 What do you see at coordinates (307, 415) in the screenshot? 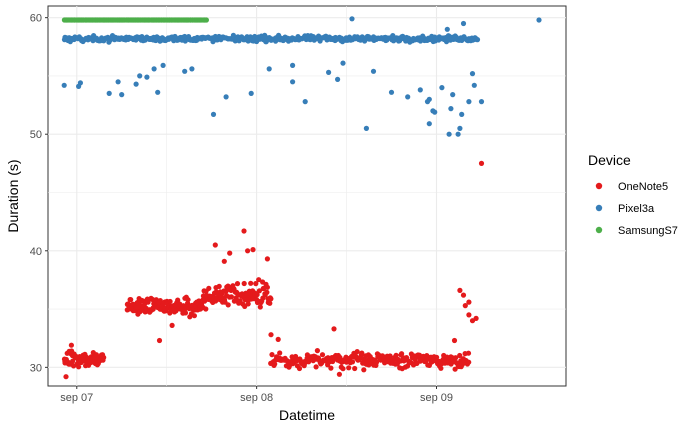
I see `x-axis-title: Datetime` at bounding box center [307, 415].